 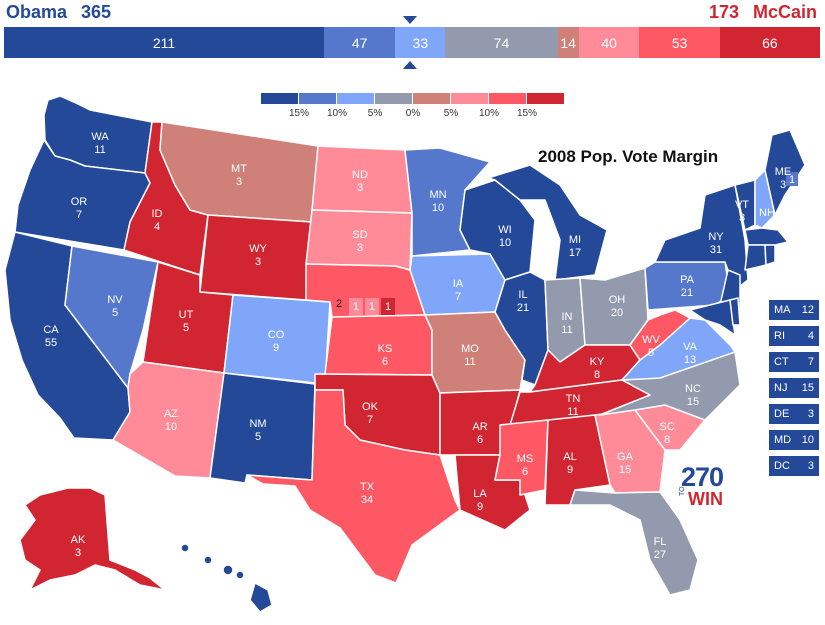 What do you see at coordinates (666, 427) in the screenshot?
I see `state-label-sc: SC` at bounding box center [666, 427].